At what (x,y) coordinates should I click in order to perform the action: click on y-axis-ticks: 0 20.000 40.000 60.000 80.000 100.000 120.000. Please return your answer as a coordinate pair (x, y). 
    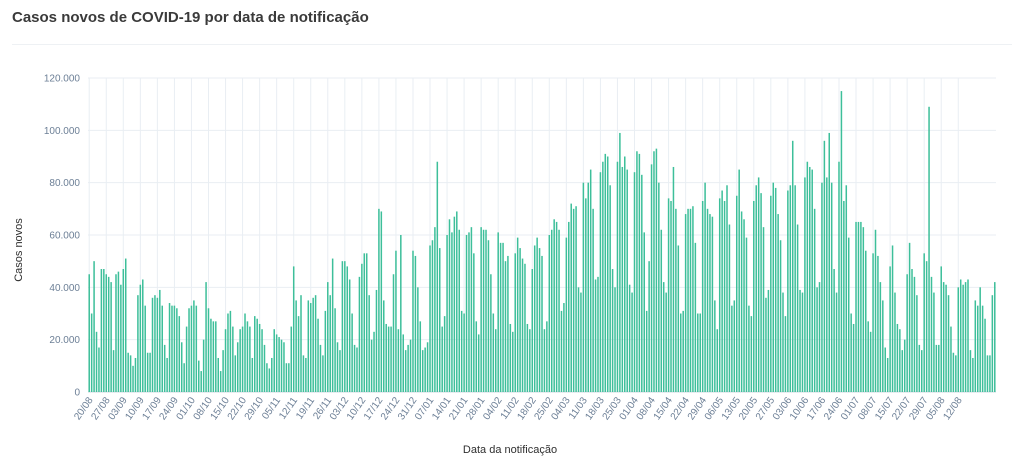
    Looking at the image, I should click on (62, 236).